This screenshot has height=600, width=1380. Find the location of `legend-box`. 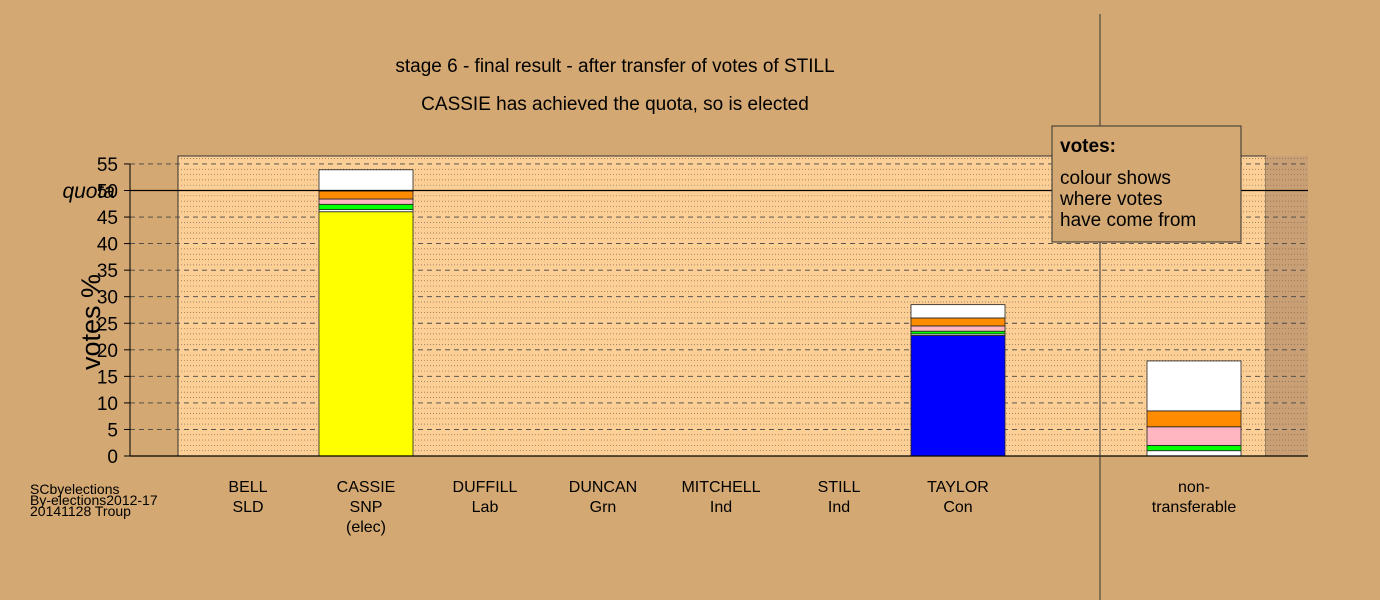

legend-box is located at coordinates (1146, 184).